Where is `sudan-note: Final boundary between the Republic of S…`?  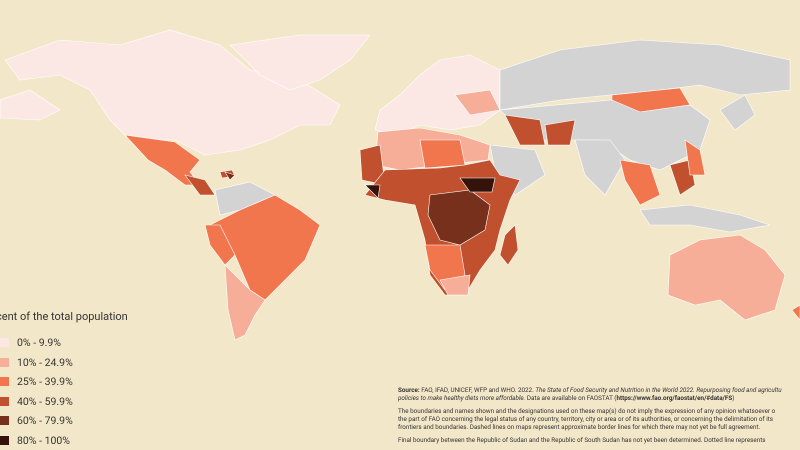
sudan-note: Final boundary between the Republic of S… is located at coordinates (582, 440).